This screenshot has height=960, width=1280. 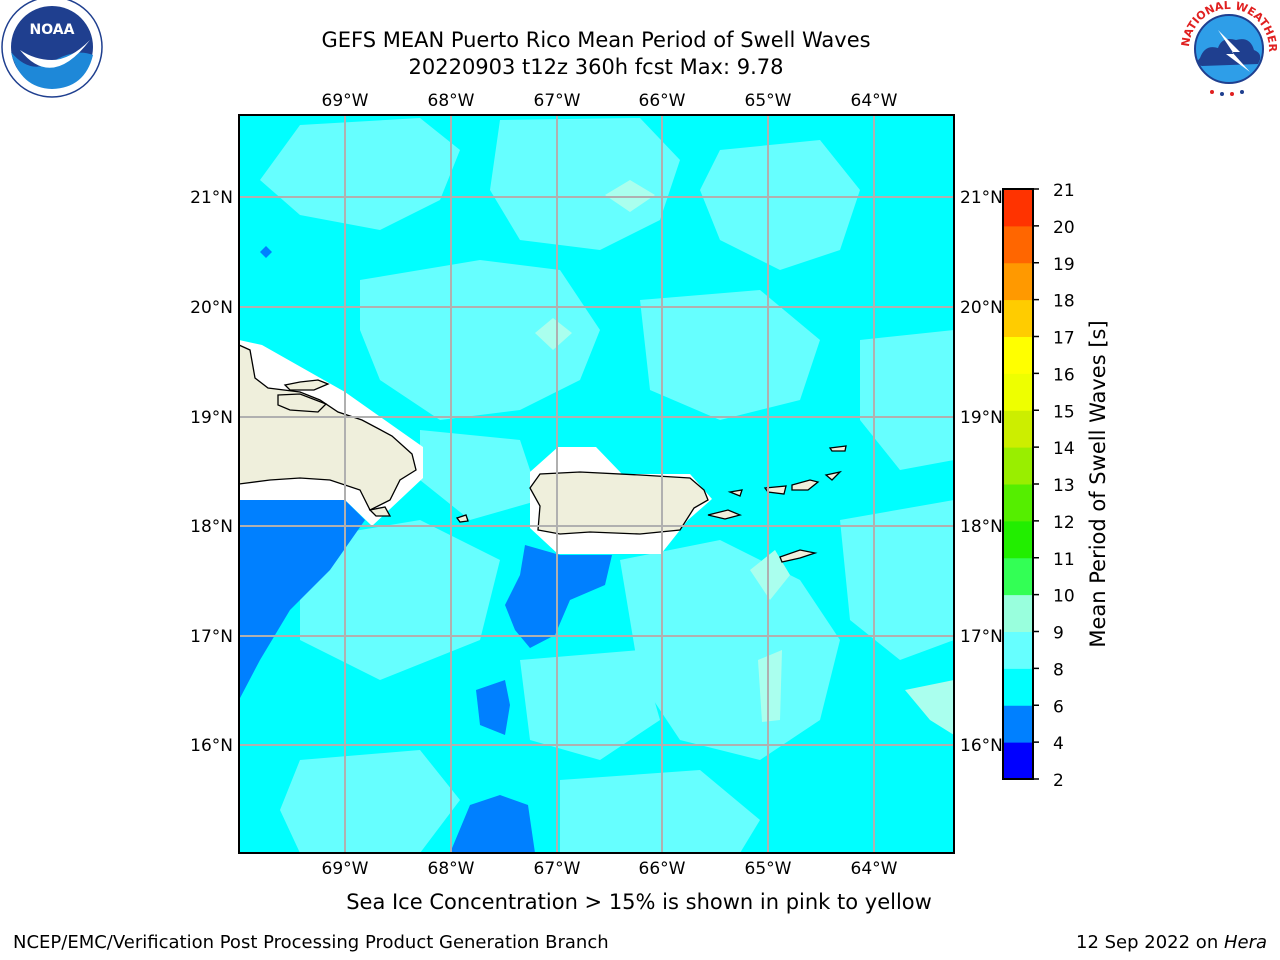 What do you see at coordinates (211, 527) in the screenshot?
I see `lat-label-left: 18°N` at bounding box center [211, 527].